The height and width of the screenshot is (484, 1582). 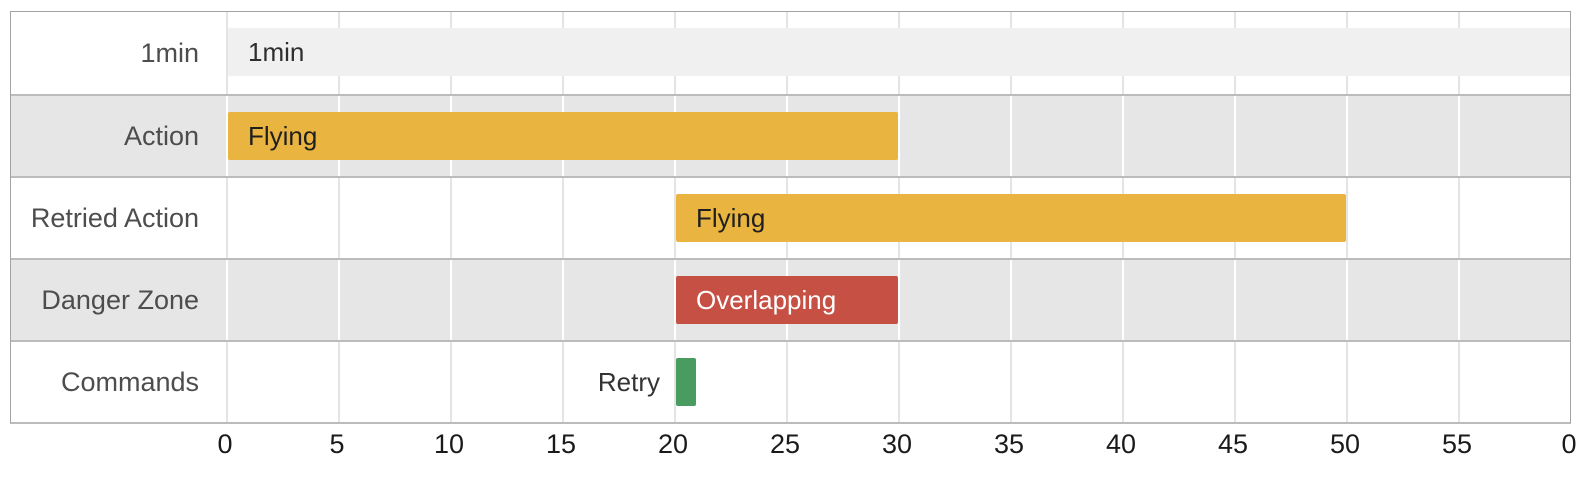 I want to click on x-axis-tick-label: 35, so click(x=1009, y=444).